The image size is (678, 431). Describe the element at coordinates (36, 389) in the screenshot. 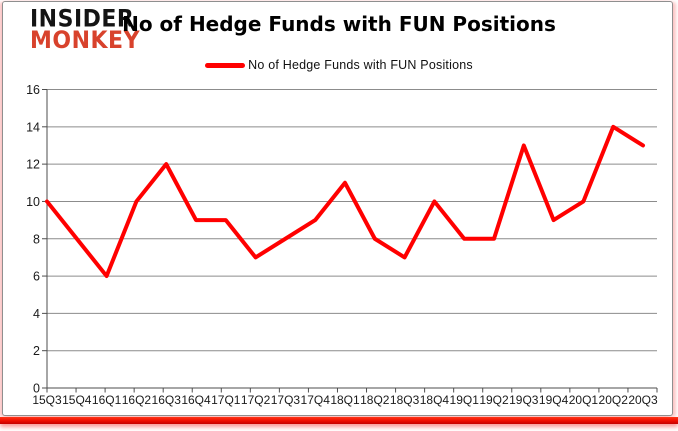

I see `y-axis-tick-label: 0` at that location.